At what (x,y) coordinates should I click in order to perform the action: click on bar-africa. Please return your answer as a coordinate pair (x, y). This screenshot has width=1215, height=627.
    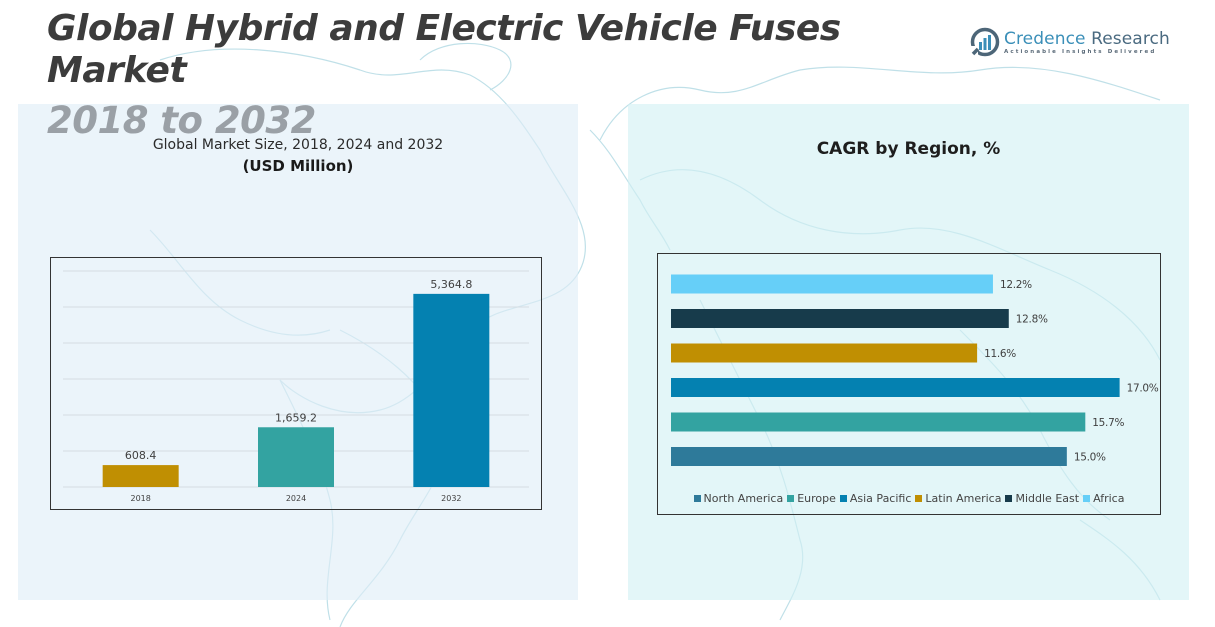
    Looking at the image, I should click on (832, 284).